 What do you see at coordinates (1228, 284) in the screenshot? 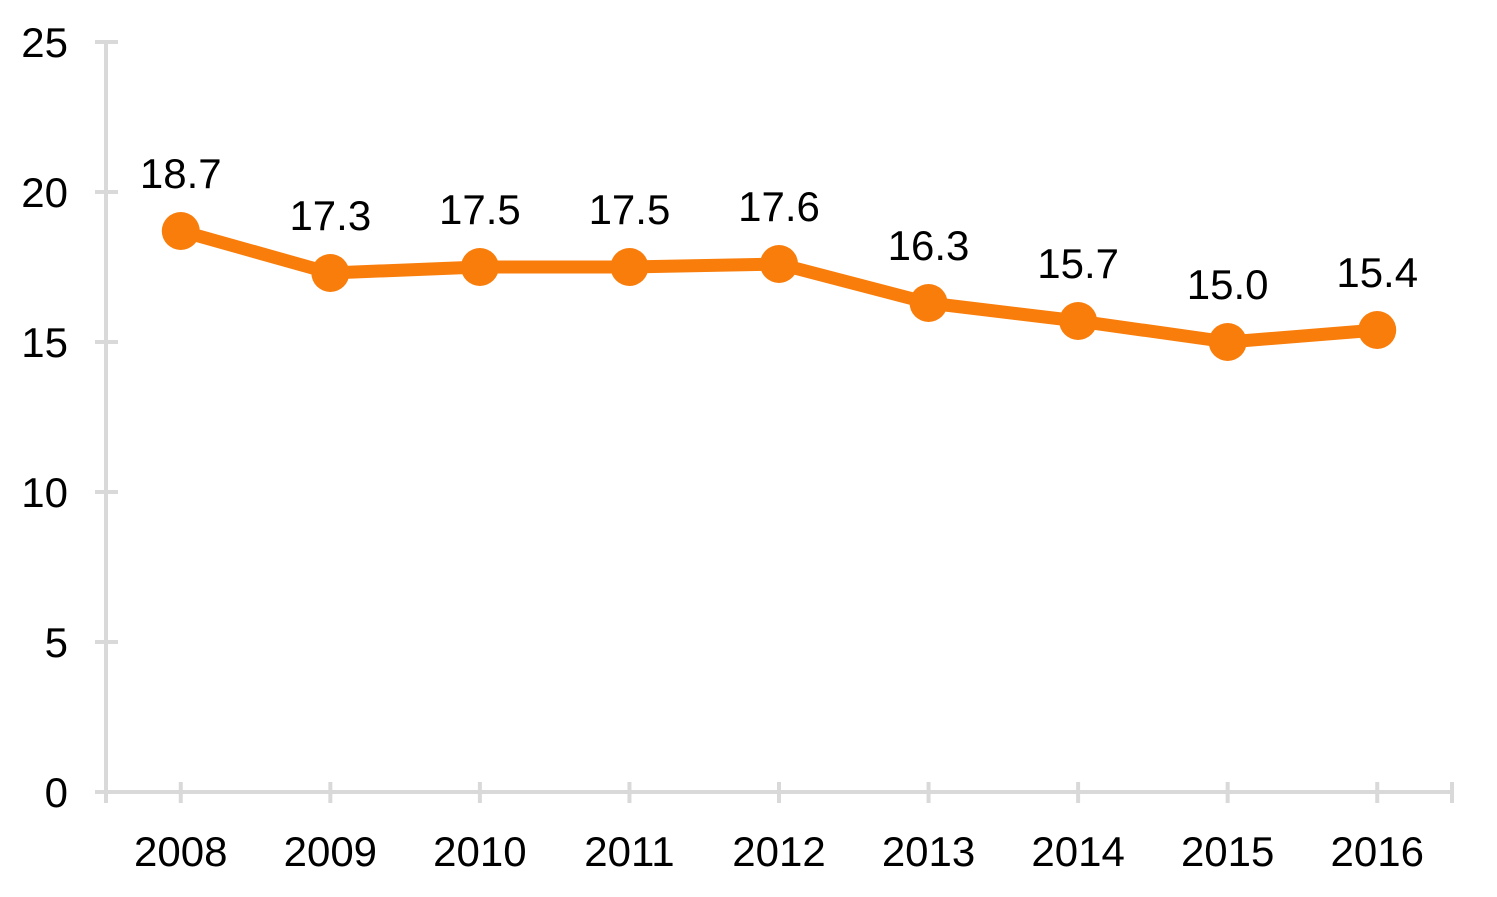
I see `data-point-label: 15.0` at bounding box center [1228, 284].